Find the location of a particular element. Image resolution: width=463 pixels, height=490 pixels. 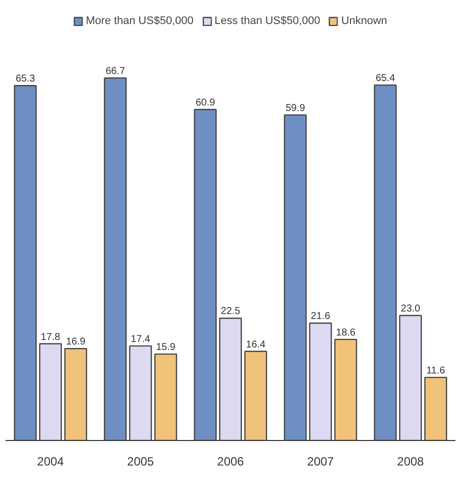

data-label: 16.9 is located at coordinates (76, 342).